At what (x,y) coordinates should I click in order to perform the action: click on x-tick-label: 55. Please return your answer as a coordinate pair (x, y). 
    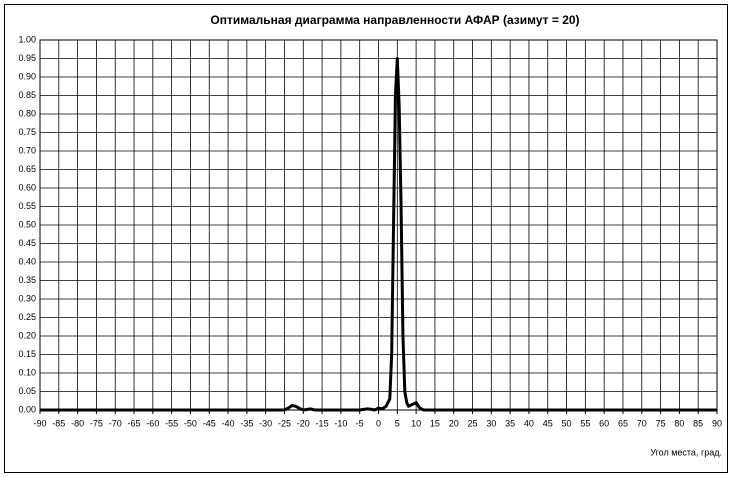
    Looking at the image, I should click on (585, 423).